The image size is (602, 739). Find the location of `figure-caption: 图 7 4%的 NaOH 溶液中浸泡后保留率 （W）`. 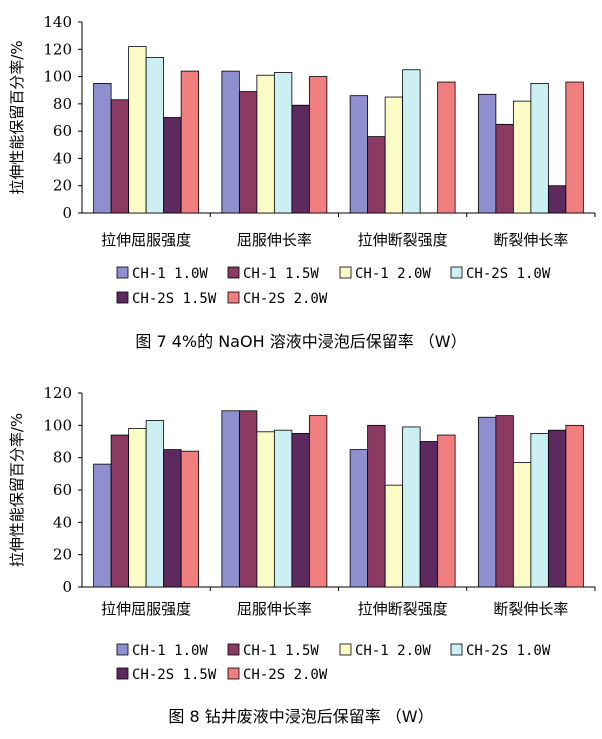

figure-caption: 图 7 4%的 NaOH 溶液中浸泡后保留率 （W） is located at coordinates (300, 341).